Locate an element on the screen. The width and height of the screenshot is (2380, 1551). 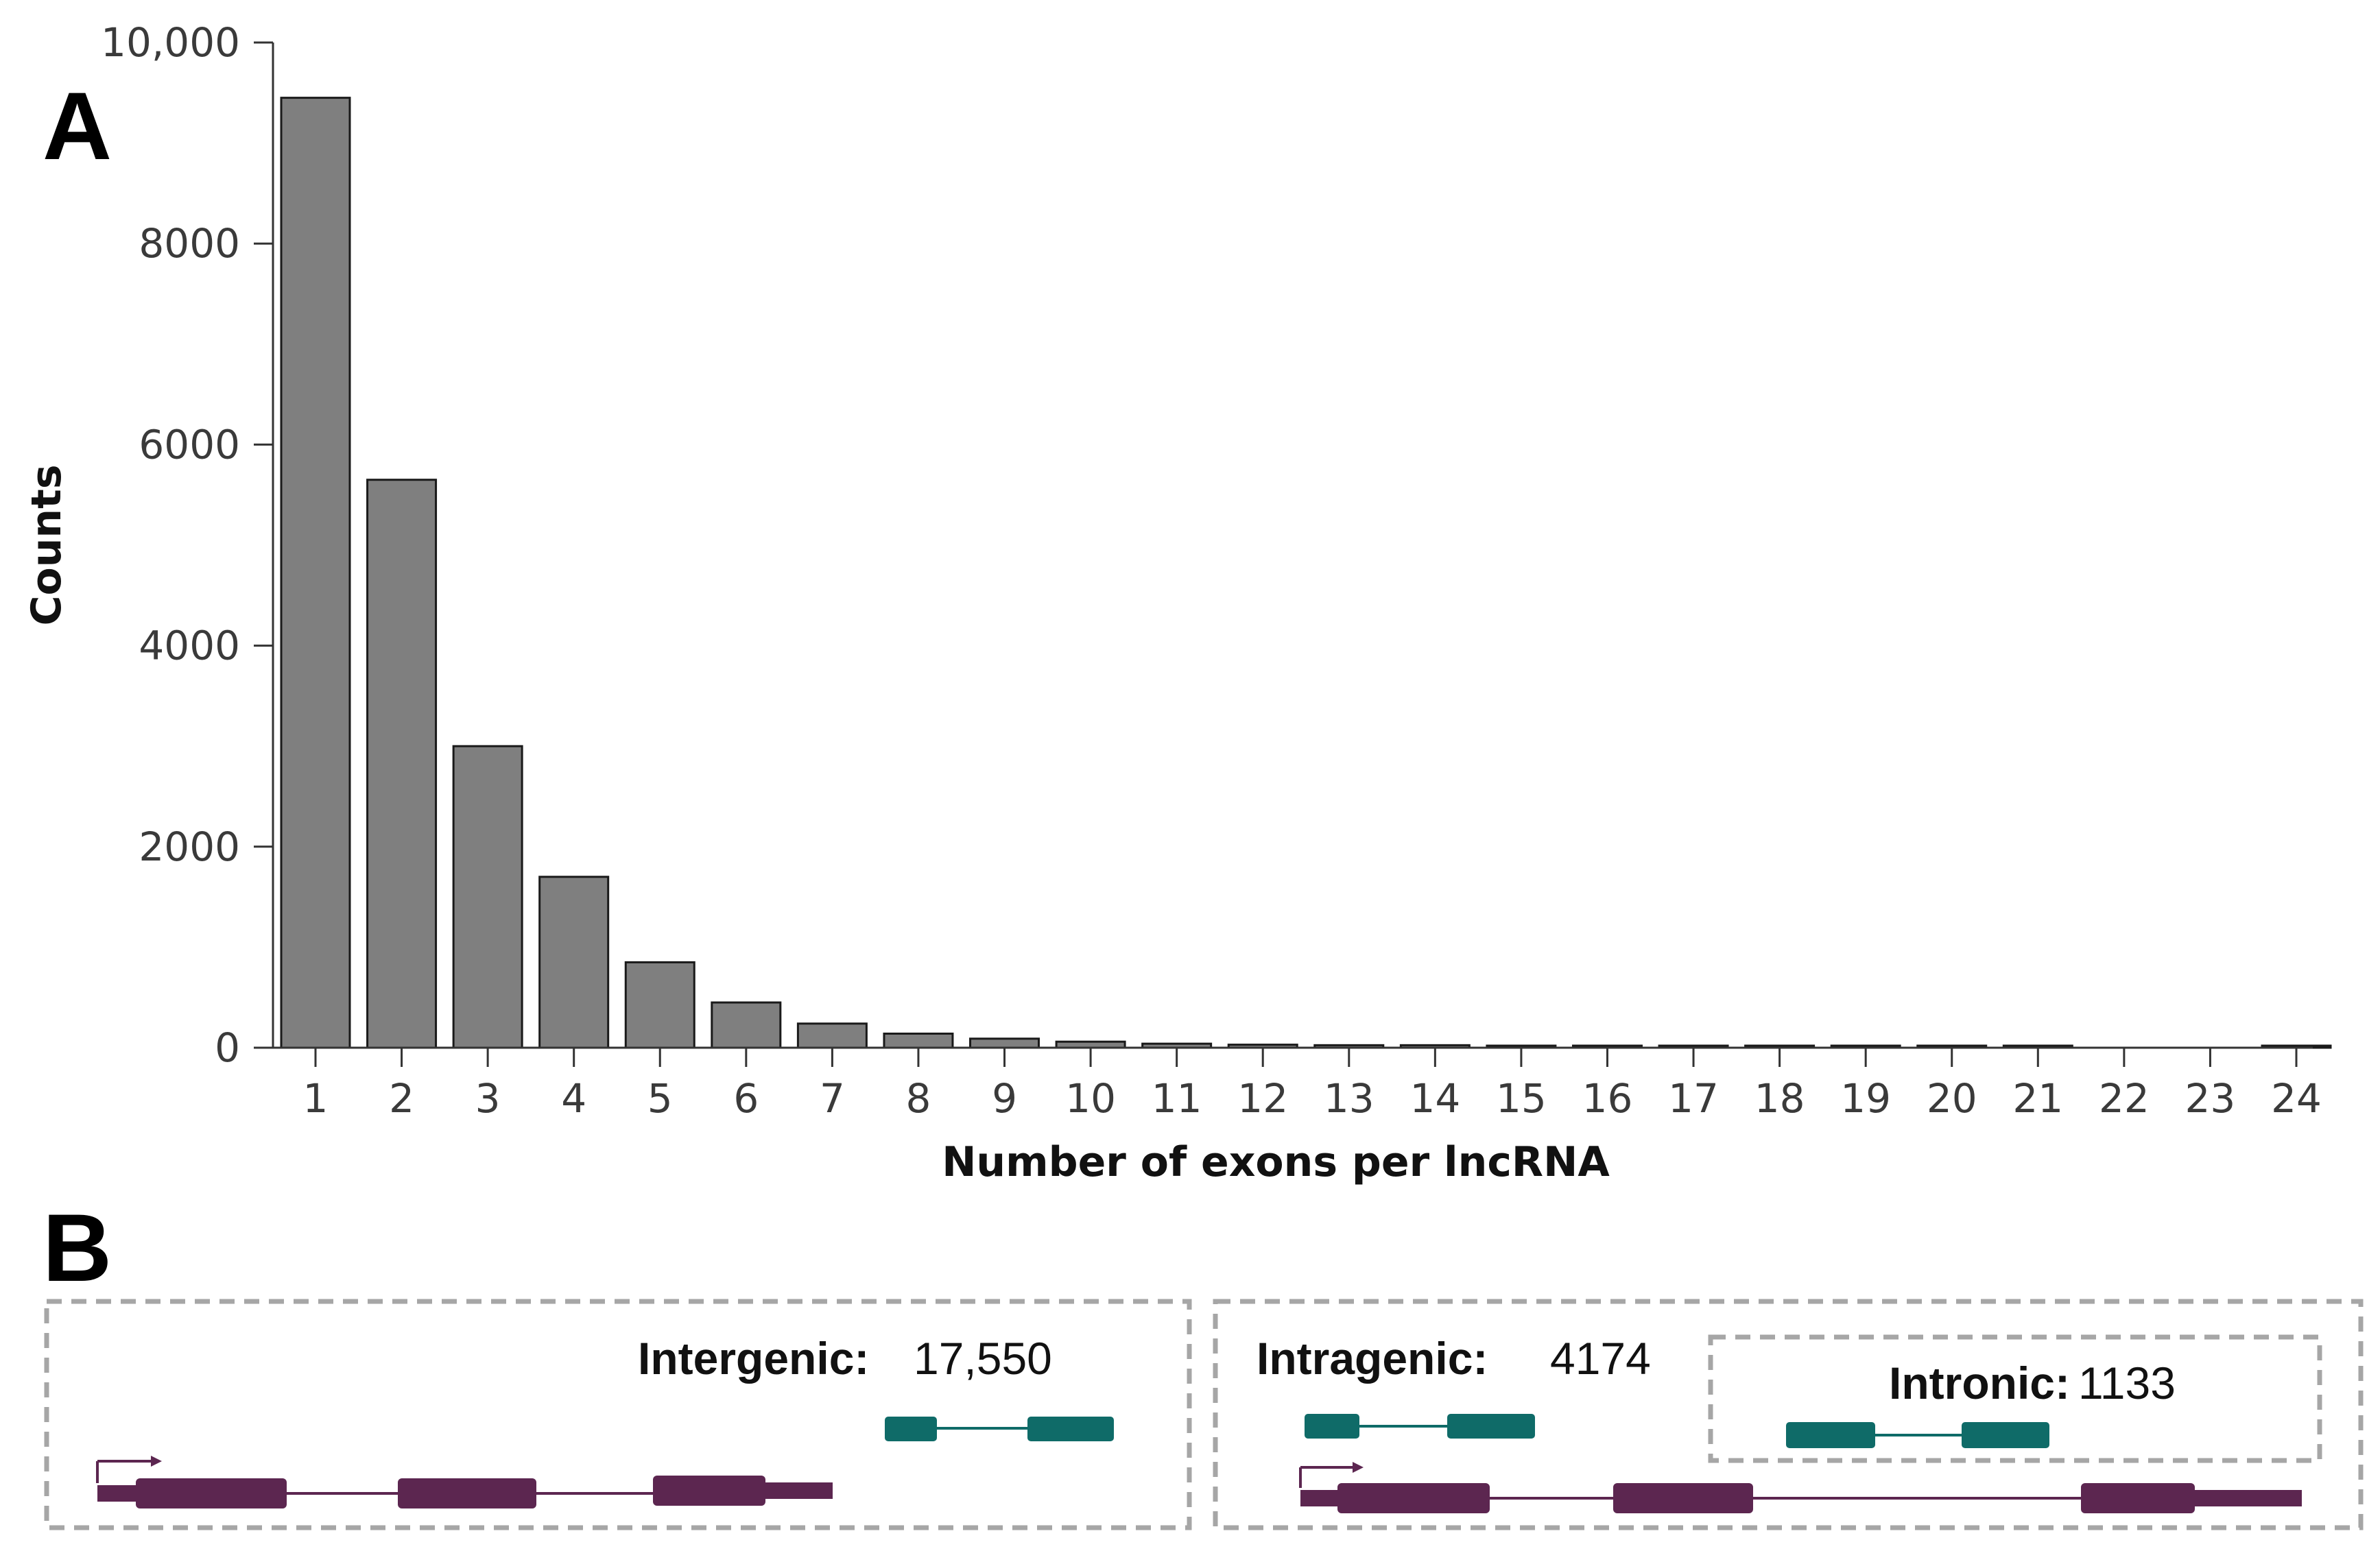
intronic-lncrna is located at coordinates (1917, 1435).